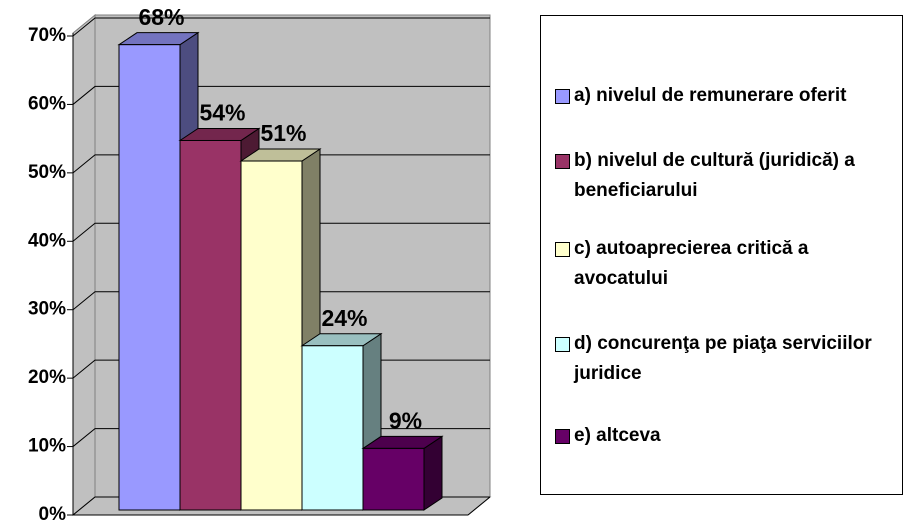  What do you see at coordinates (47, 103) in the screenshot?
I see `y-tick-label: 60%` at bounding box center [47, 103].